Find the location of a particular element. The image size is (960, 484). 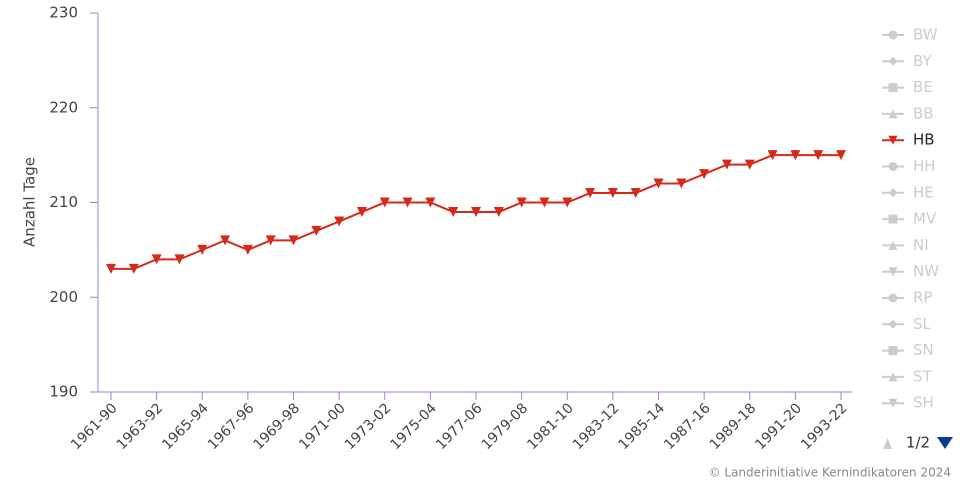

x-tick-label: 1985-14 is located at coordinates (641, 426).